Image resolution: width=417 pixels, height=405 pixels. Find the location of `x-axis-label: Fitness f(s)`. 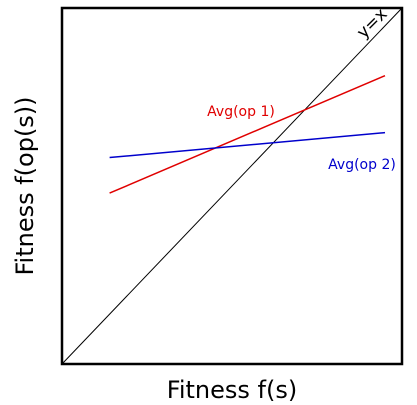

x-axis-label: Fitness f(s) is located at coordinates (232, 390).